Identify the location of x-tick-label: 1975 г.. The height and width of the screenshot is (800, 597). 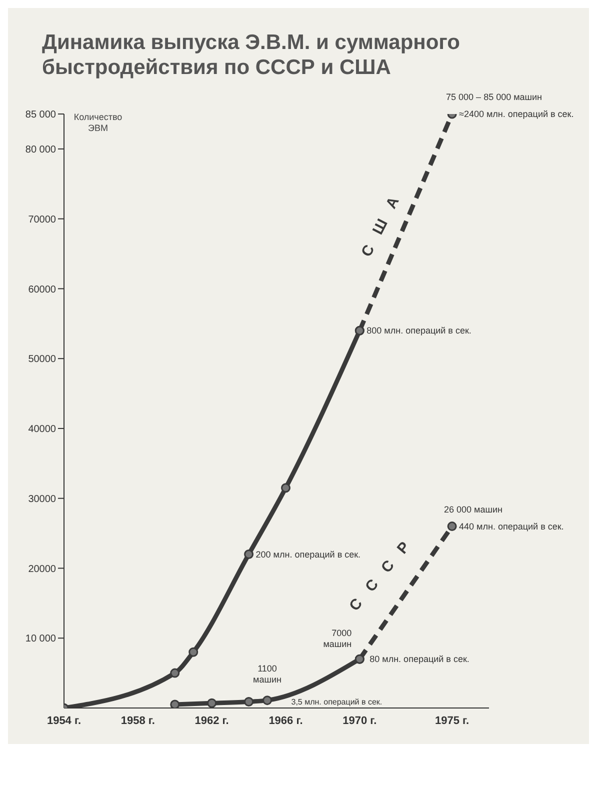
(452, 720).